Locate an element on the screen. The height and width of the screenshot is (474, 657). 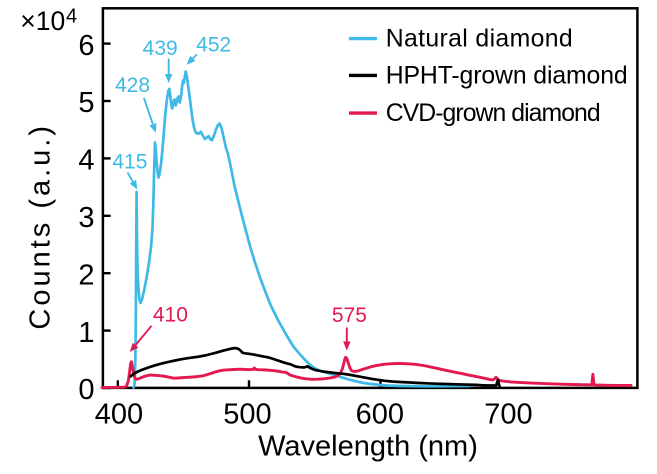
svg-text: CVD-grown diamond is located at coordinates (493, 113).